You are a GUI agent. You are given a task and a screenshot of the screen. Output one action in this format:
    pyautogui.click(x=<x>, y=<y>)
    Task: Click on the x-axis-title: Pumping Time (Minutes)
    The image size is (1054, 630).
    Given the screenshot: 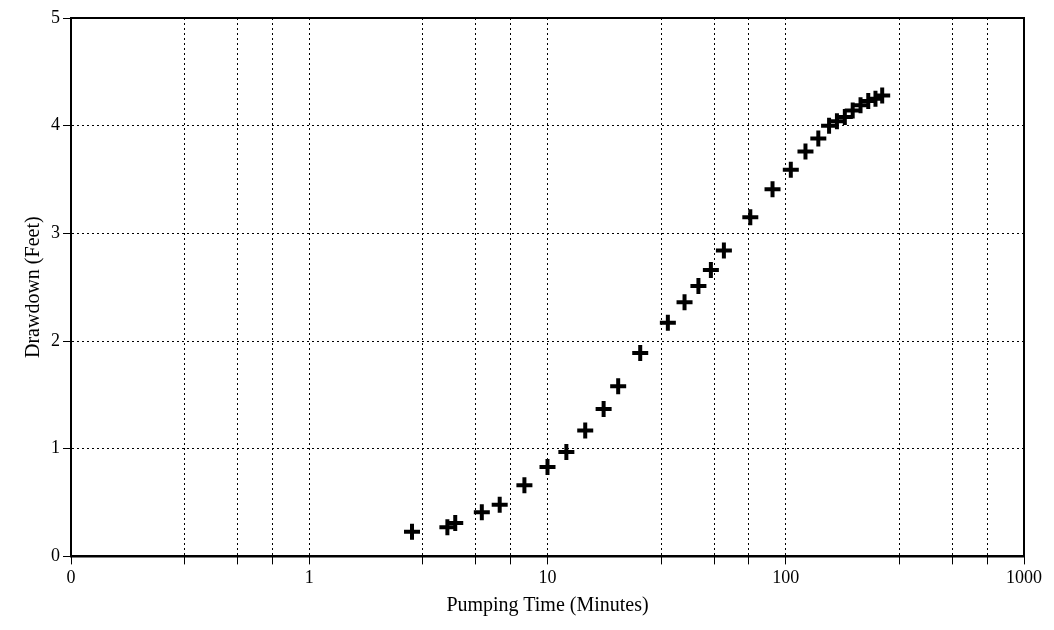 What is the action you would take?
    pyautogui.click(x=547, y=605)
    